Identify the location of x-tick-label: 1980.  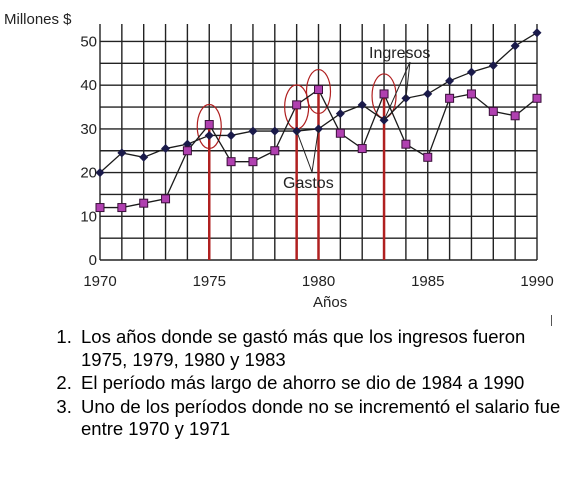
(318, 281).